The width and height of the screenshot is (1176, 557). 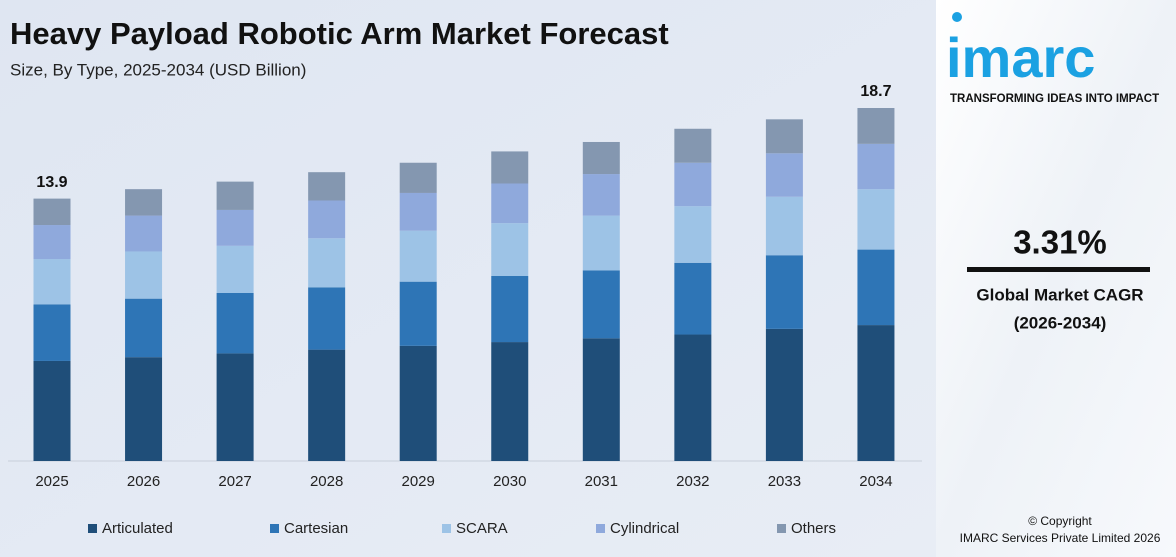 What do you see at coordinates (1060, 538) in the screenshot?
I see `company: IMARC Services Private Limited 2026` at bounding box center [1060, 538].